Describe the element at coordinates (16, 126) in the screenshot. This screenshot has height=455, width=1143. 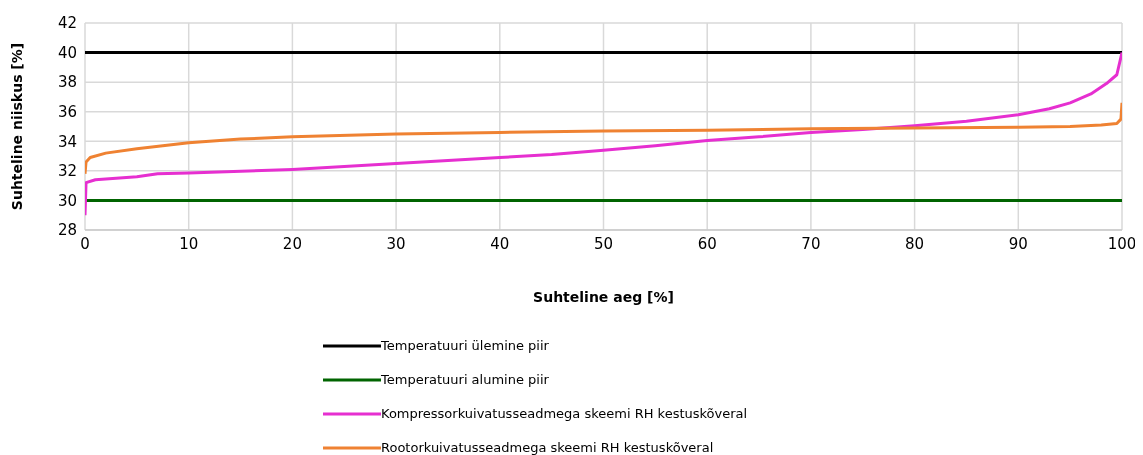
I see `y-axis-title: Suhteline niiskus [%]` at that location.